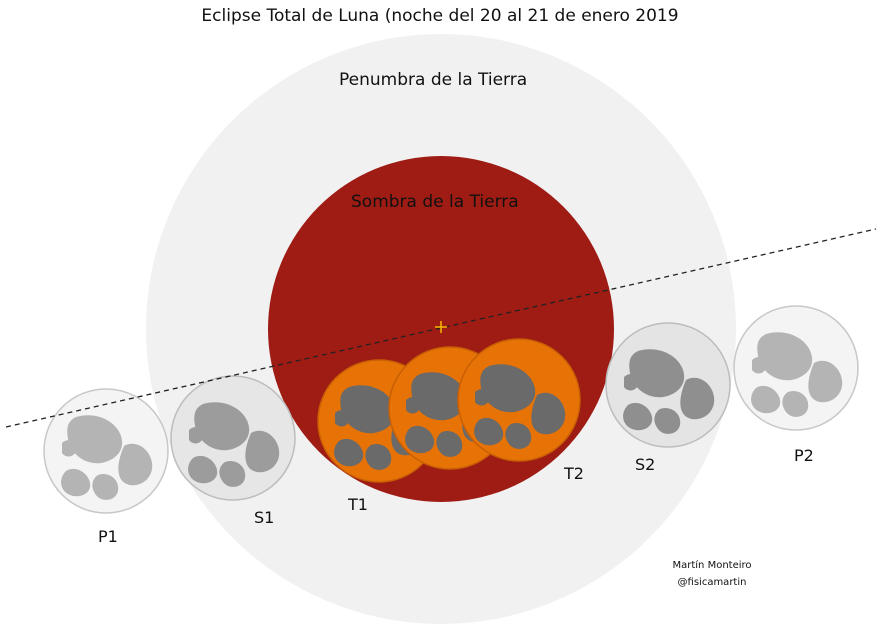  Describe the element at coordinates (796, 368) in the screenshot. I see `moon-p2` at that location.